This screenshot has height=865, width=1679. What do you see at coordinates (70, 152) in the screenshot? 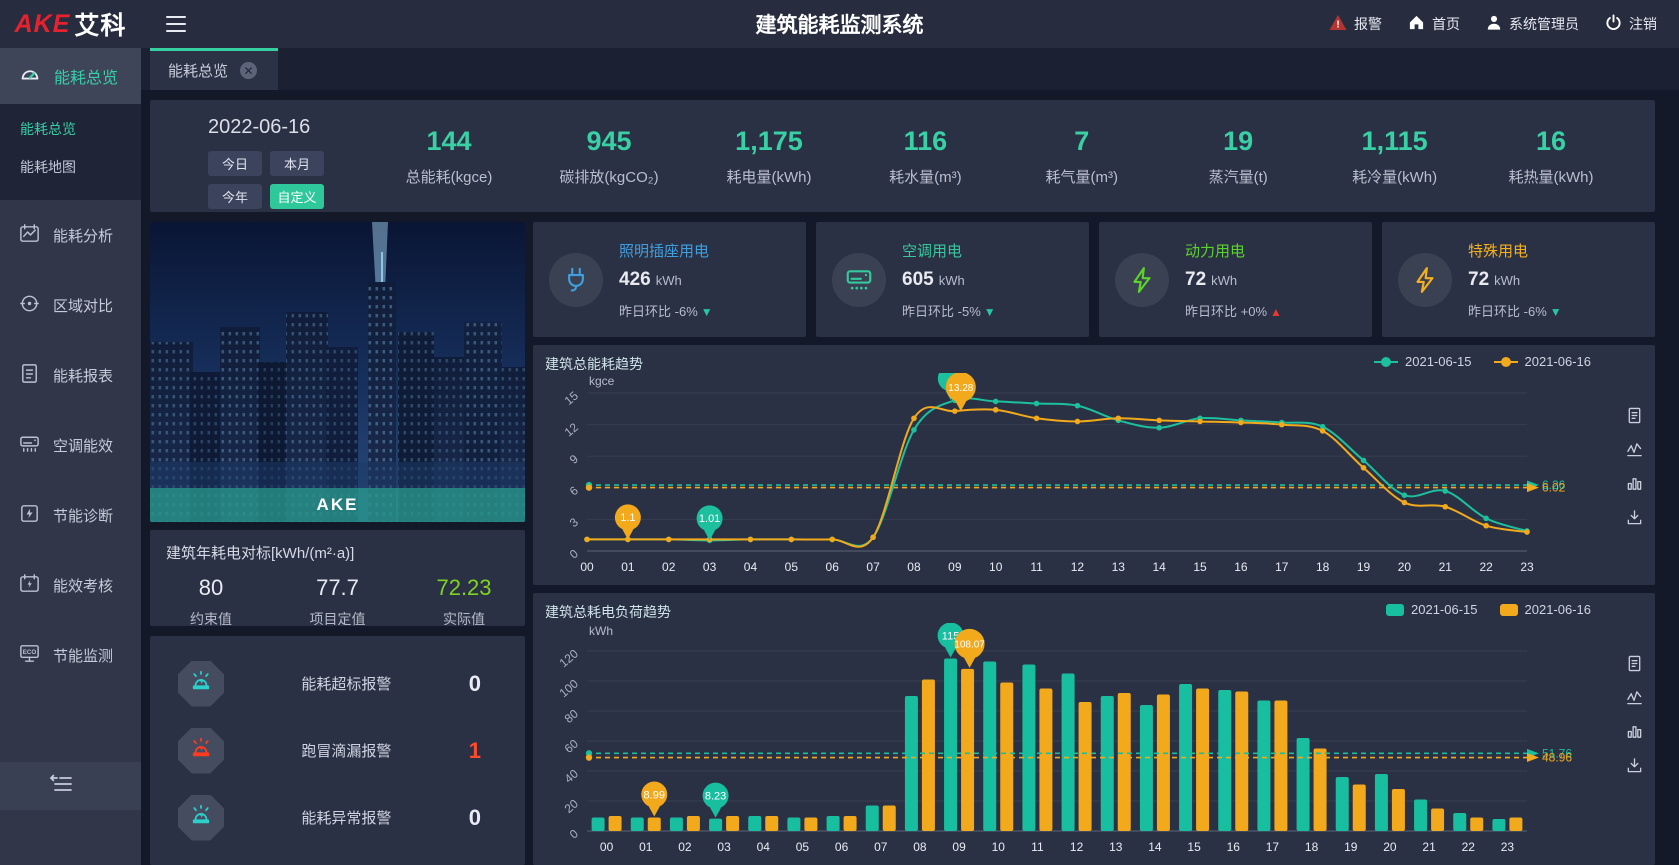
I see `sidebar-submenu: 能耗总览 能耗地图` at bounding box center [70, 152].